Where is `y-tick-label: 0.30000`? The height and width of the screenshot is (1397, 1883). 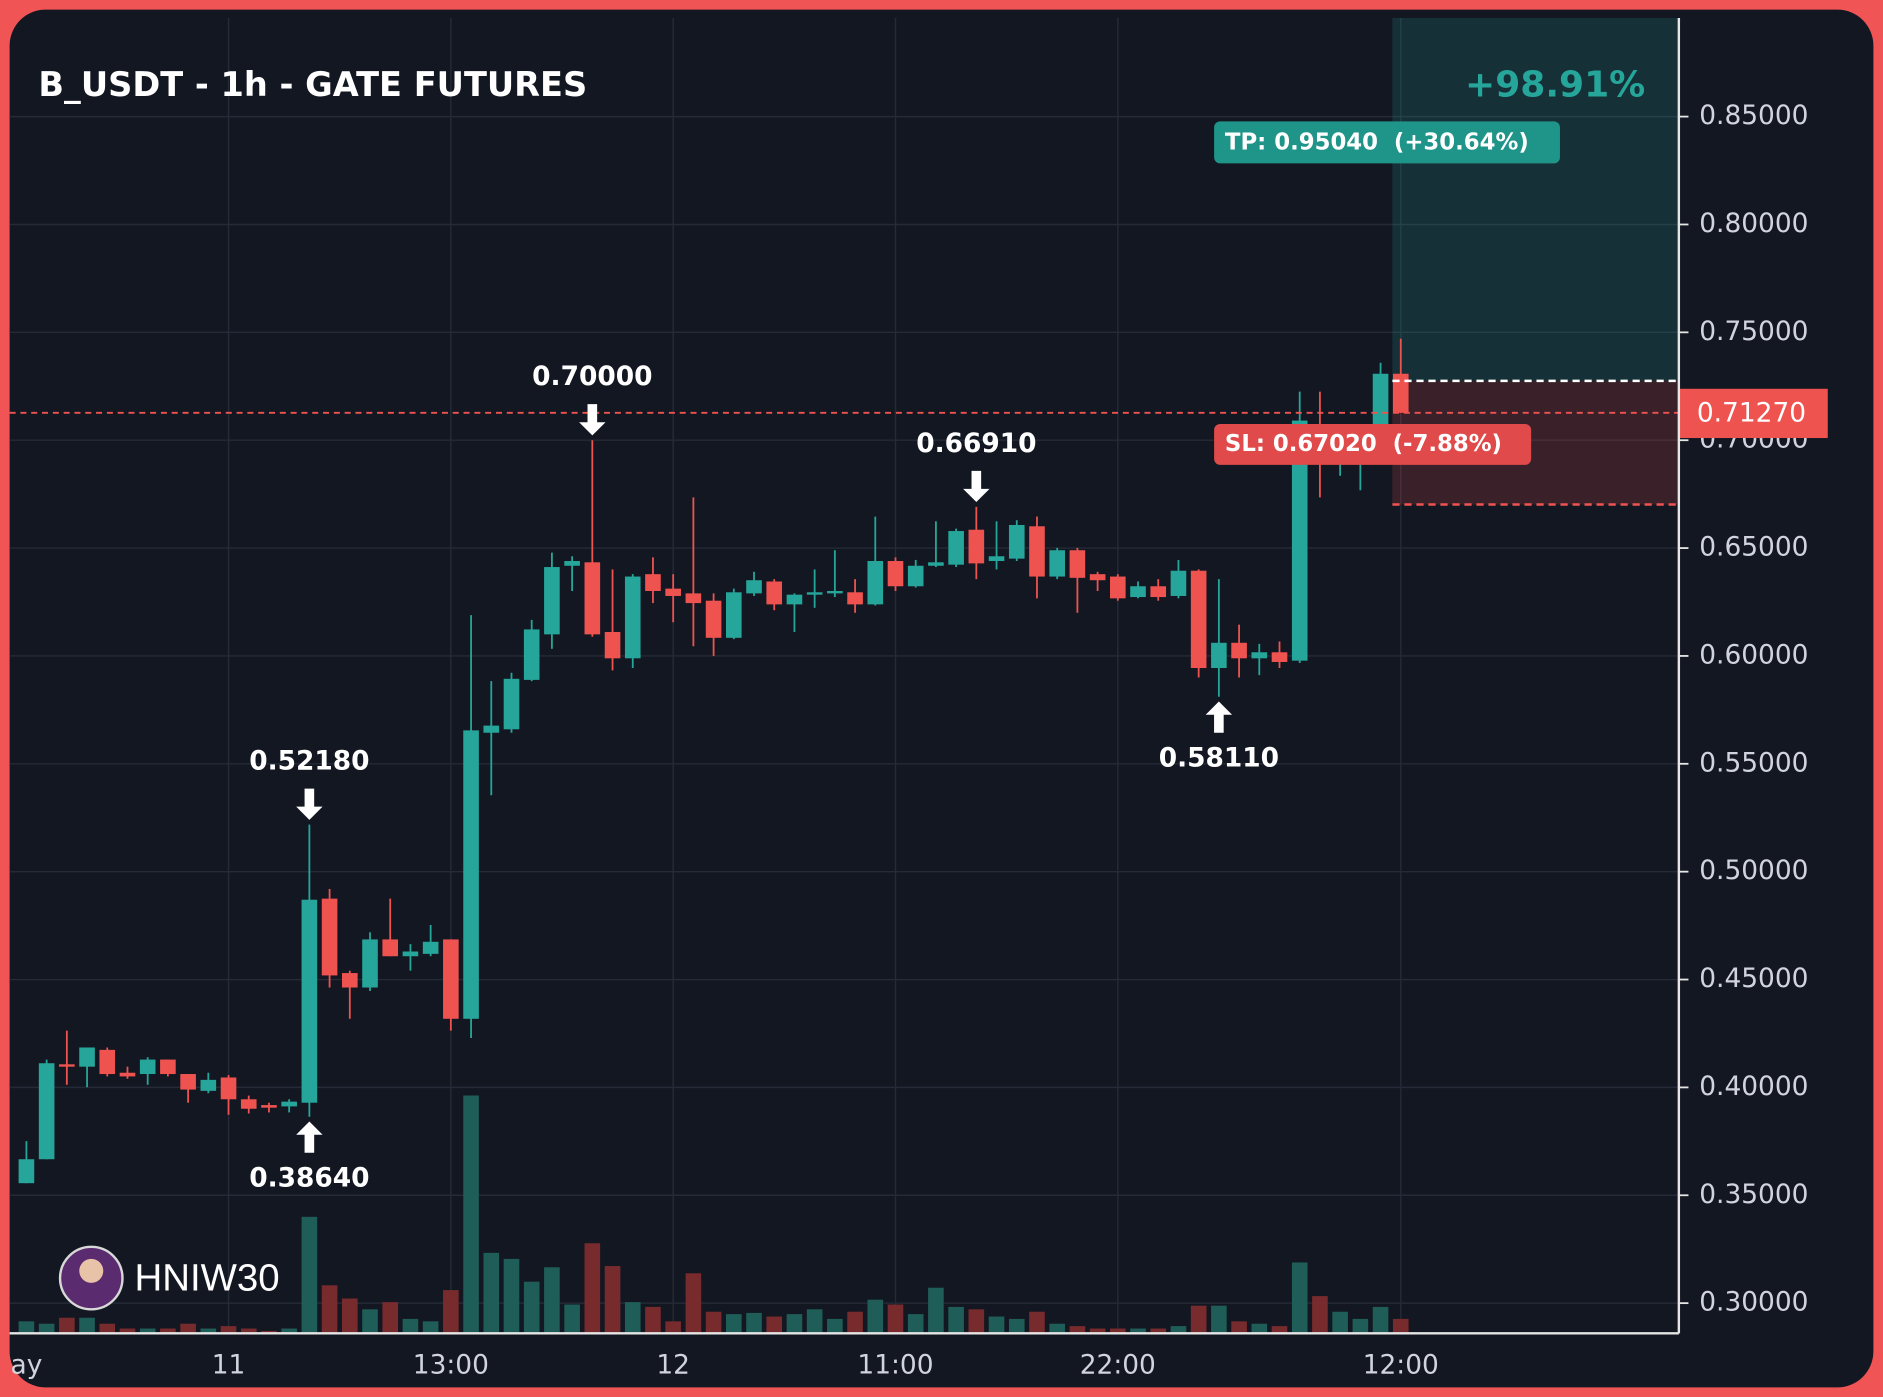
y-tick-label: 0.30000 is located at coordinates (1753, 1302).